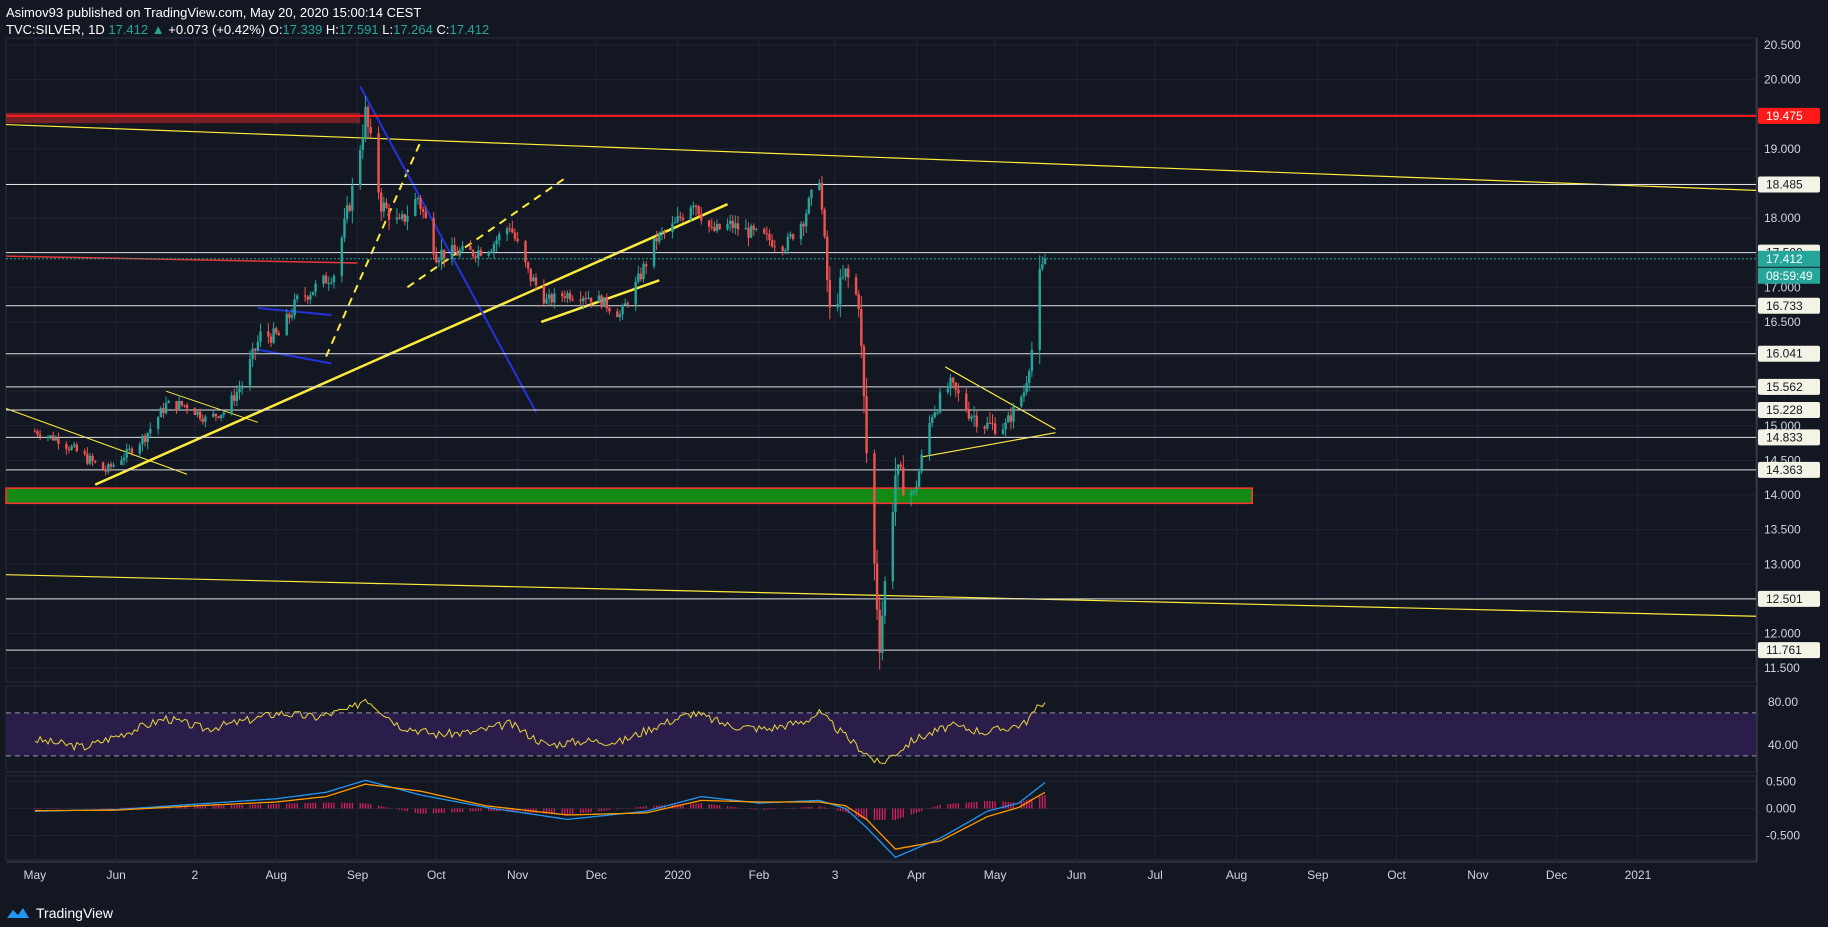 This screenshot has height=927, width=1828. Describe the element at coordinates (629, 496) in the screenshot. I see `support-zone` at that location.